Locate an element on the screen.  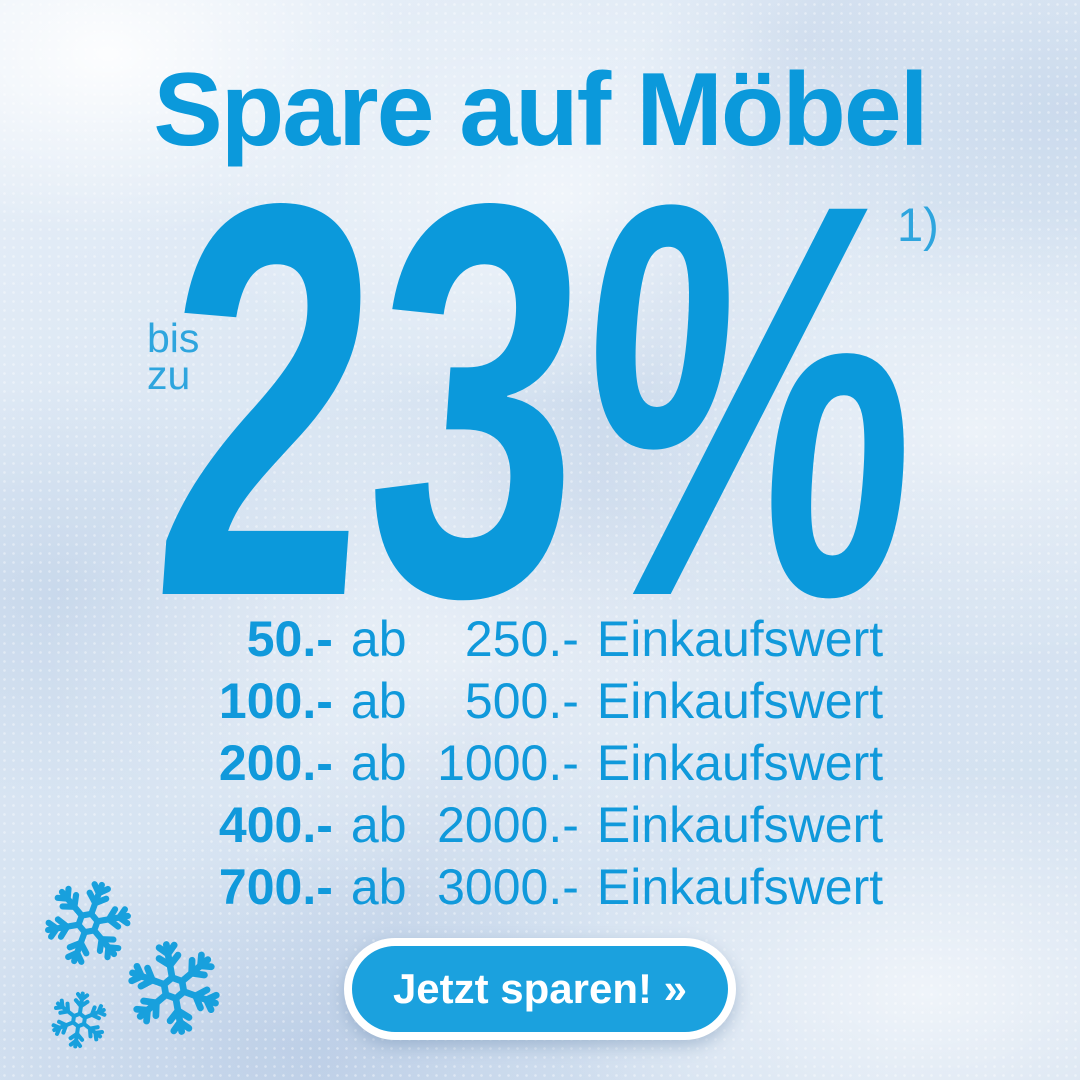
qualifier-line-1: bis is located at coordinates (173, 338).